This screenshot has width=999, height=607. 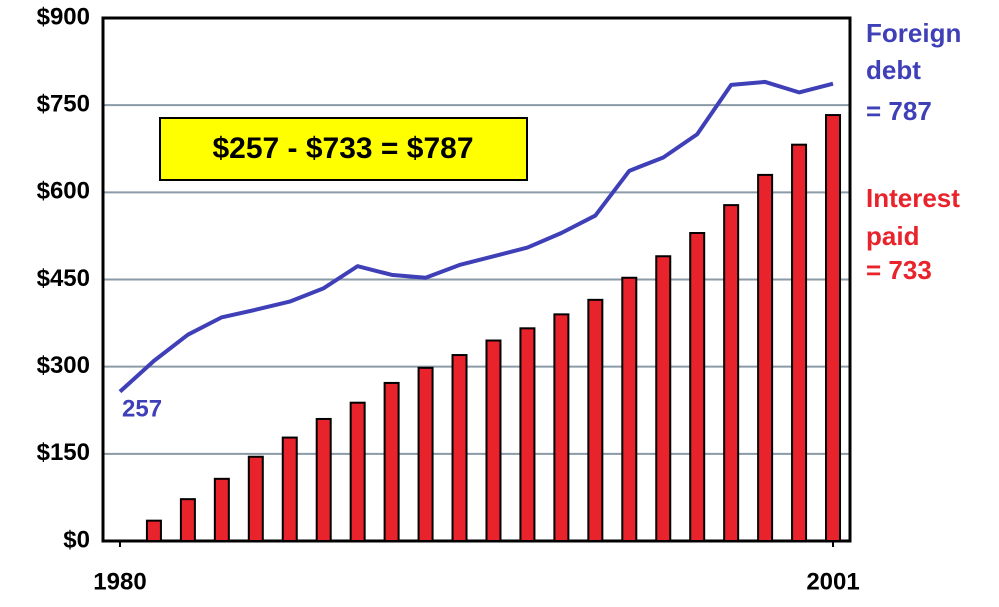 I want to click on start-label: 257, so click(x=142, y=408).